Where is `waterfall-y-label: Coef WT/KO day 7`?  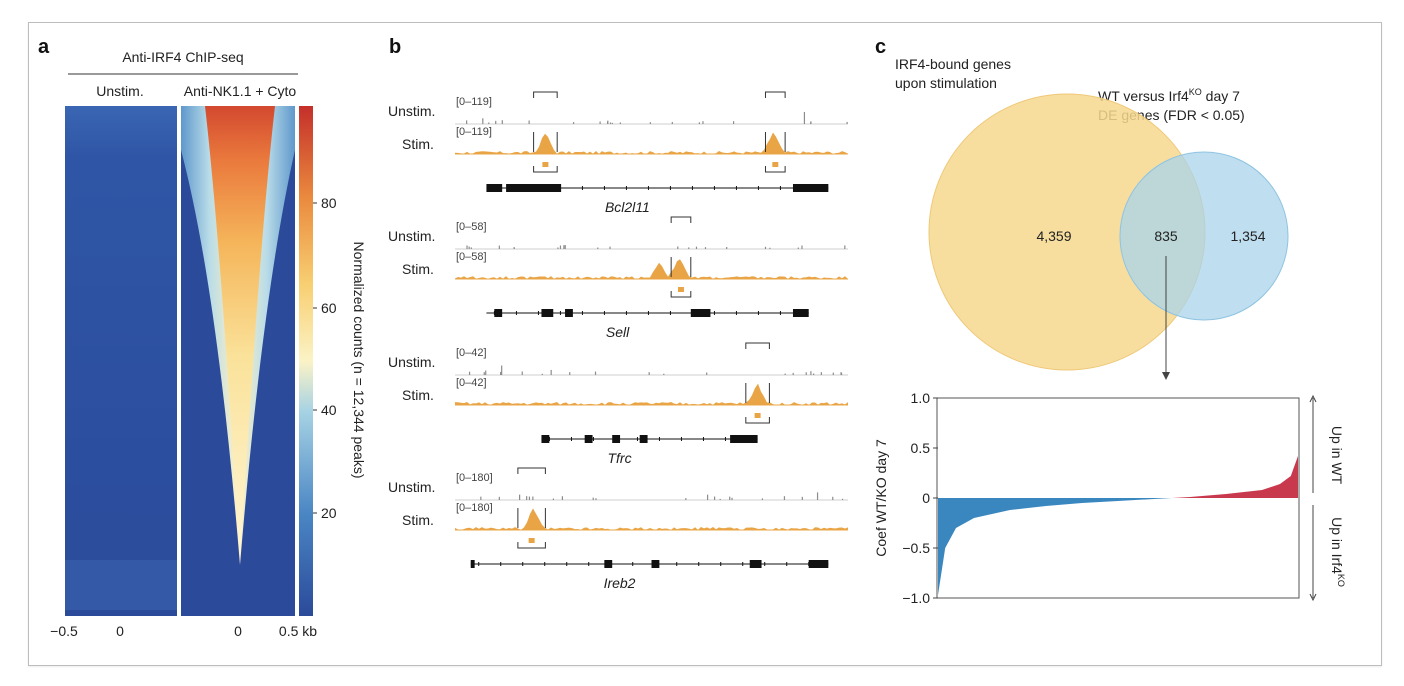 waterfall-y-label: Coef WT/KO day 7 is located at coordinates (881, 498).